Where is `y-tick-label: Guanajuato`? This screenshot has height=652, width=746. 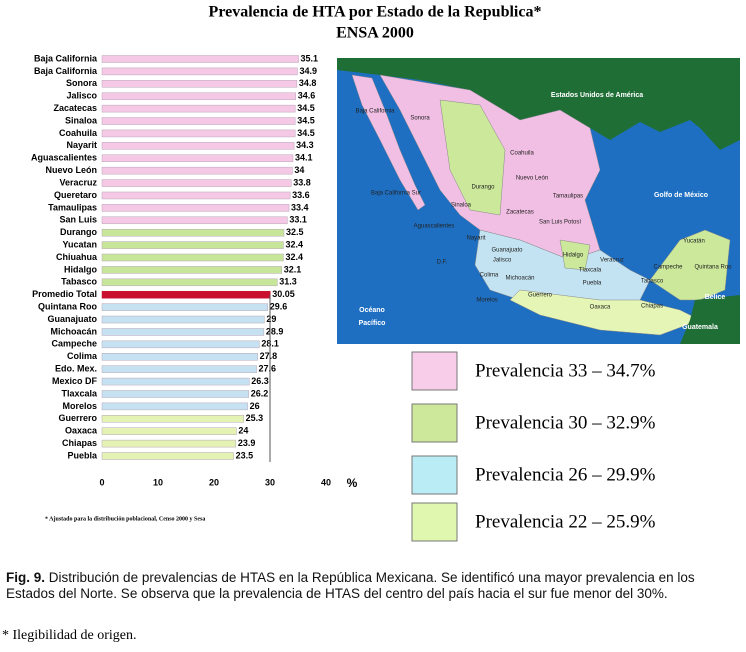
y-tick-label: Guanajuato is located at coordinates (72, 319).